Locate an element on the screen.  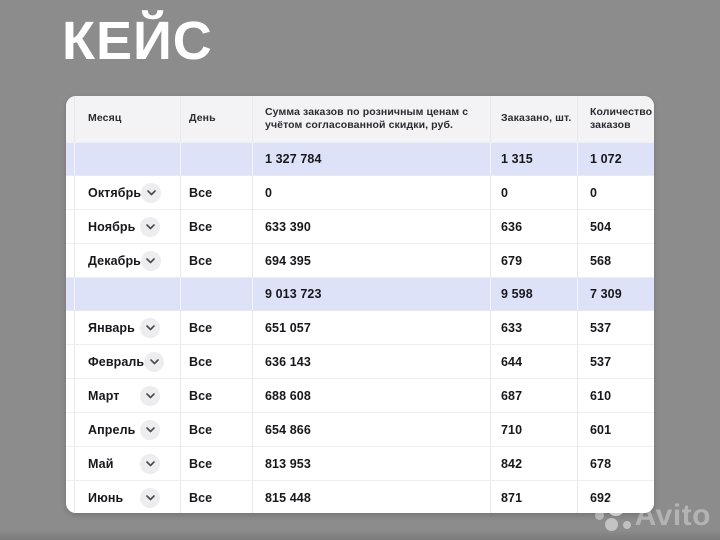
ordered-cell: 679 is located at coordinates (533, 260).